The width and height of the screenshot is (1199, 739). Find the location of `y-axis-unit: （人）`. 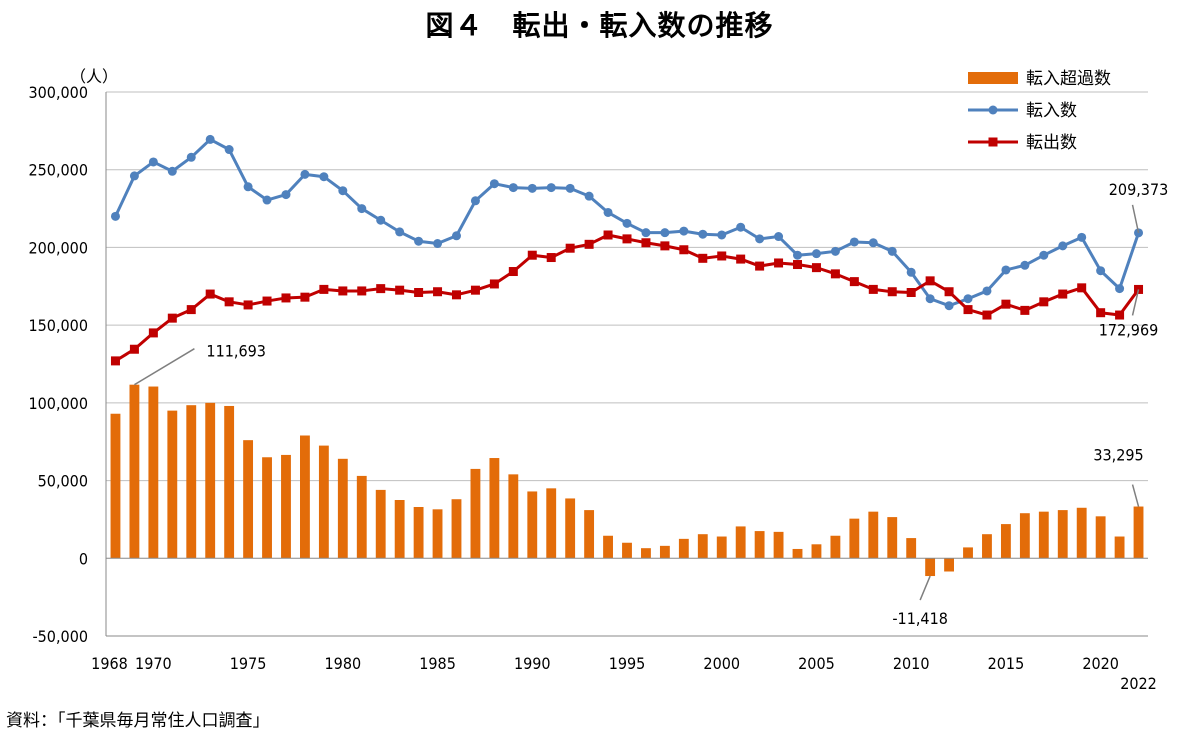

y-axis-unit: （人） is located at coordinates (94, 76).